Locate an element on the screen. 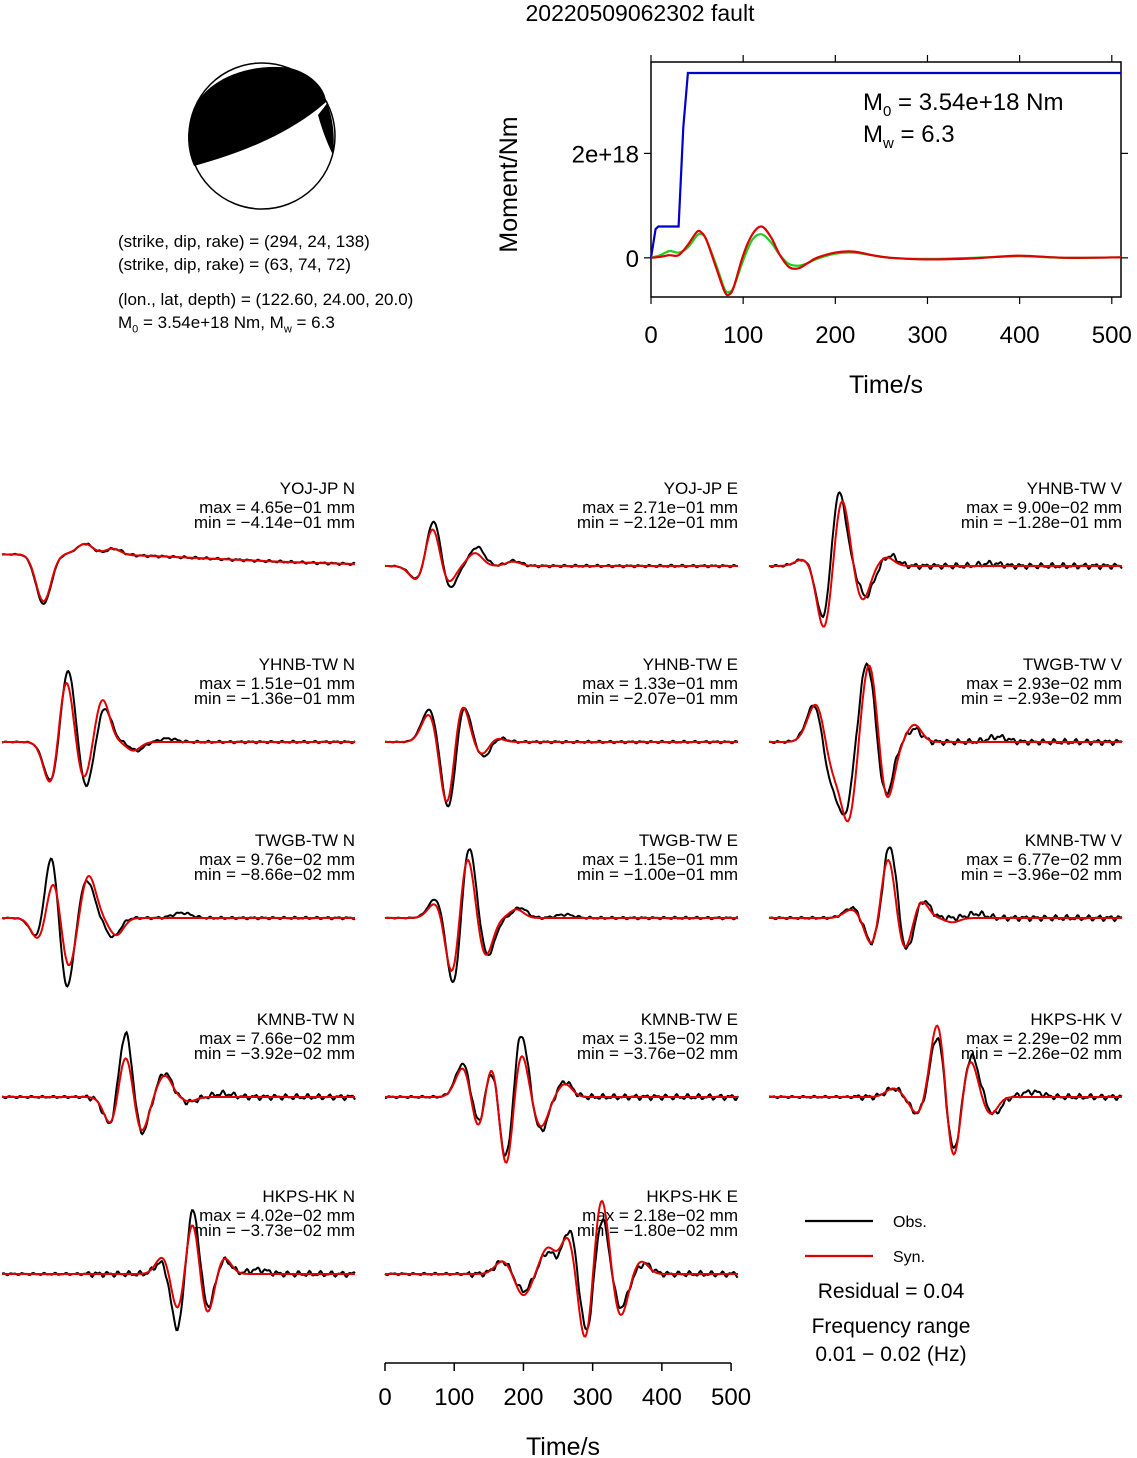 Image resolution: width=1137 pixels, height=1458 pixels. min-amplitude-label: min = −2.93e−02 mm is located at coordinates (1041, 698).